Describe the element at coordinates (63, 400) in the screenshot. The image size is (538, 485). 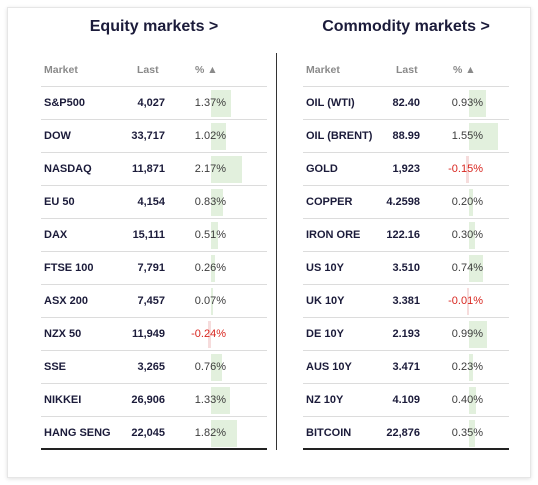
I see `market-name: NIKKEI` at that location.